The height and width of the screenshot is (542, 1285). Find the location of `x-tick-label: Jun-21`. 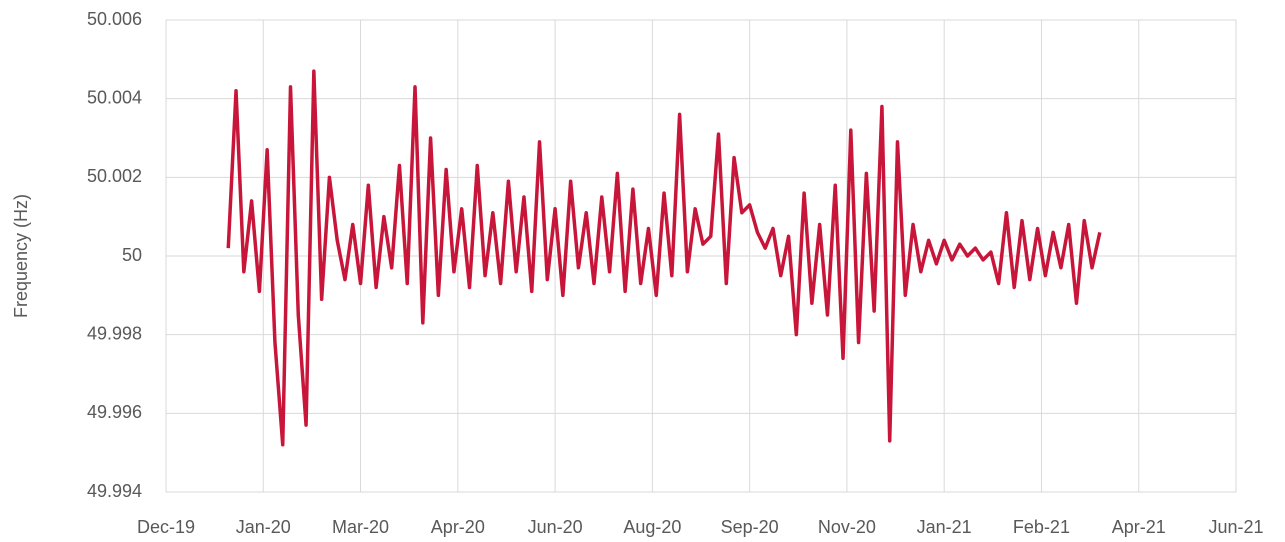

x-tick-label: Jun-21 is located at coordinates (1235, 527).